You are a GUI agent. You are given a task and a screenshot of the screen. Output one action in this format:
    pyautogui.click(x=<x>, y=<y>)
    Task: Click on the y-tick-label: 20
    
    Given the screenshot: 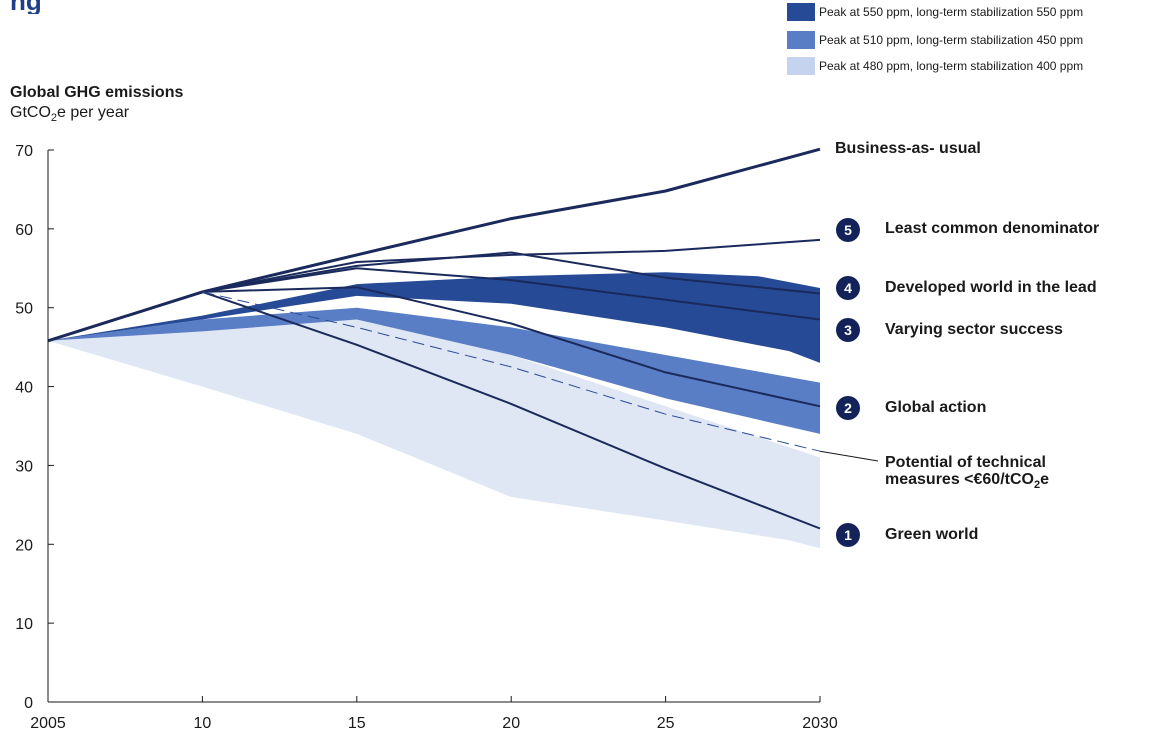 What is the action you would take?
    pyautogui.click(x=24, y=545)
    